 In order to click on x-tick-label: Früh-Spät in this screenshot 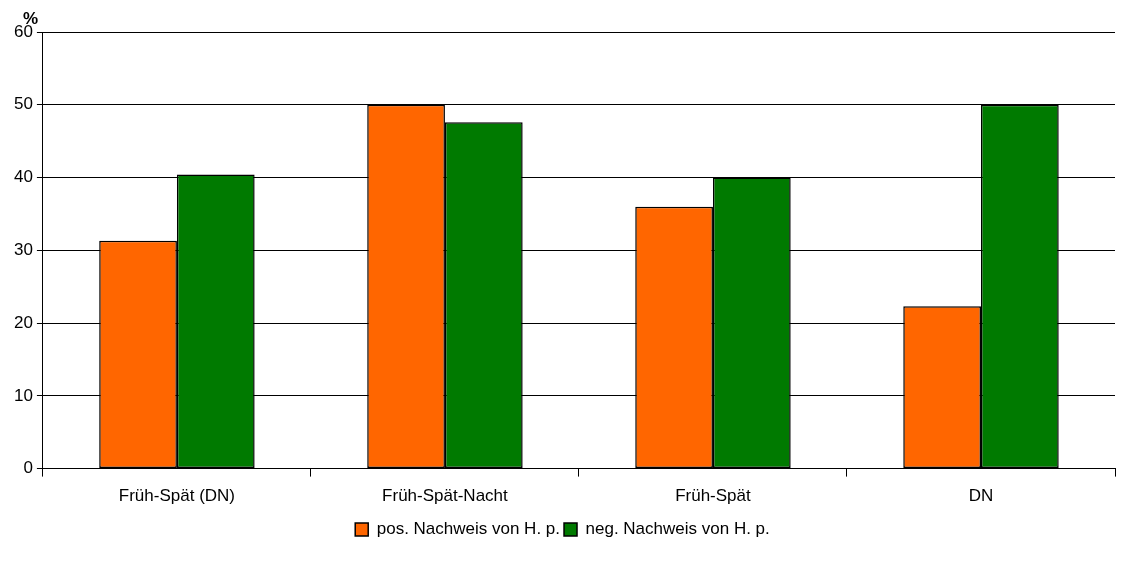, I will do `click(713, 496)`.